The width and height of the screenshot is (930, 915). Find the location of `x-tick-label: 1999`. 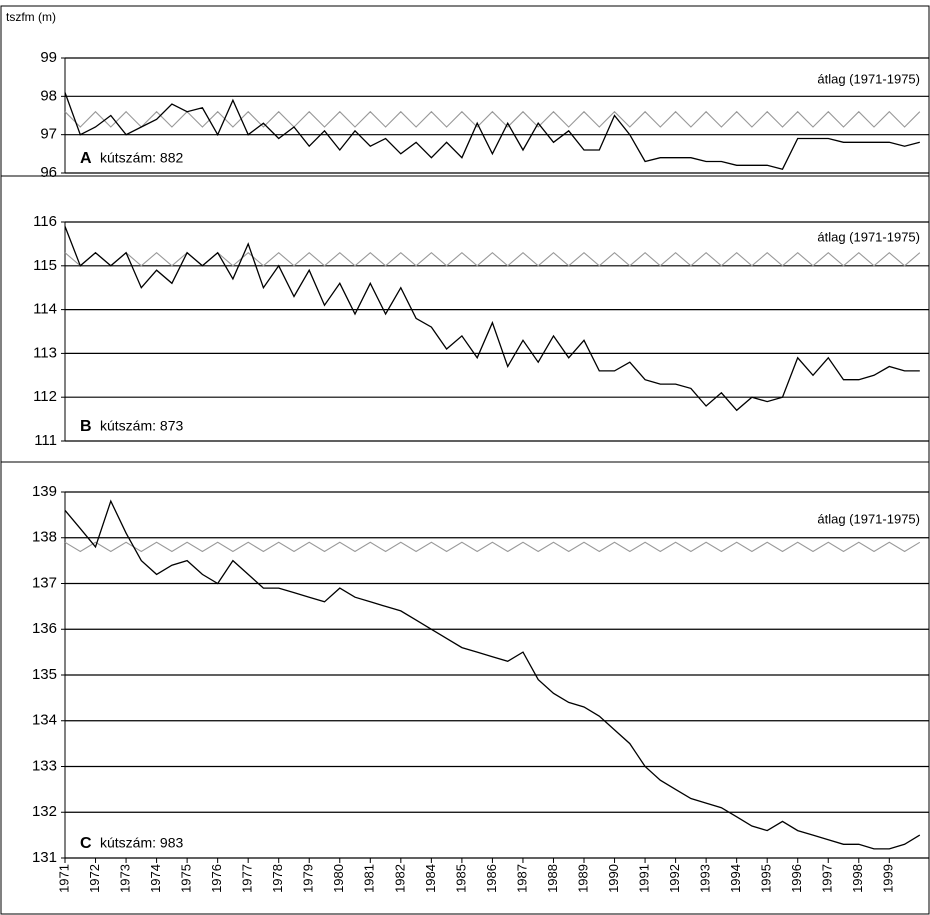

x-tick-label: 1999 is located at coordinates (888, 878).